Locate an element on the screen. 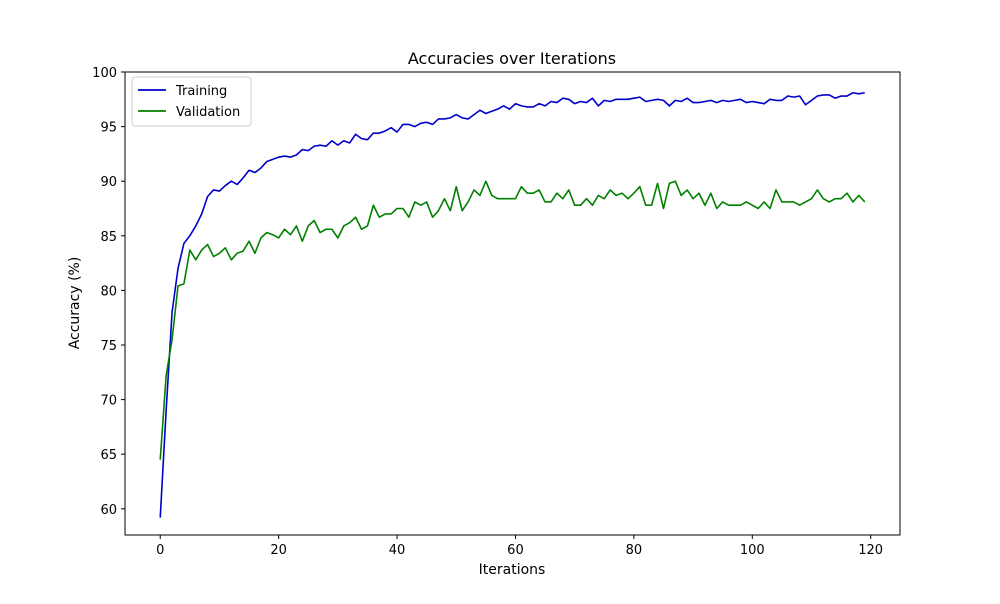 The width and height of the screenshot is (1000, 604). y-tick-label: 60 is located at coordinates (108, 510).